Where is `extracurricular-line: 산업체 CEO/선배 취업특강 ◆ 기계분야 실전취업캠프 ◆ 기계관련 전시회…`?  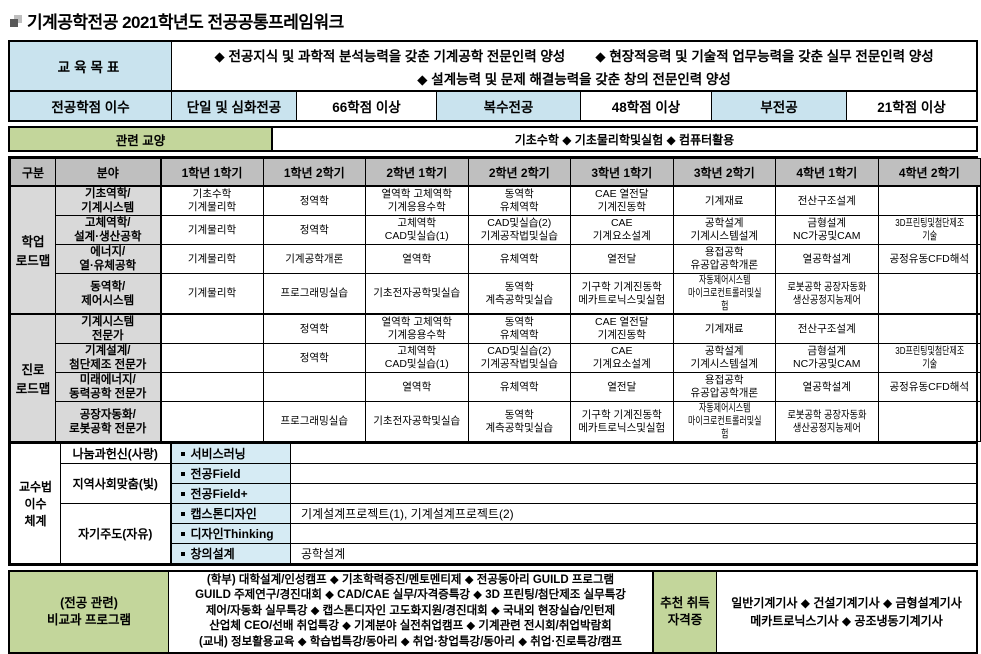
extracurricular-line: 산업체 CEO/선배 취업특강 ◆ 기계분야 실전취업캠프 ◆ 기계관련 전시회… is located at coordinates (410, 626).